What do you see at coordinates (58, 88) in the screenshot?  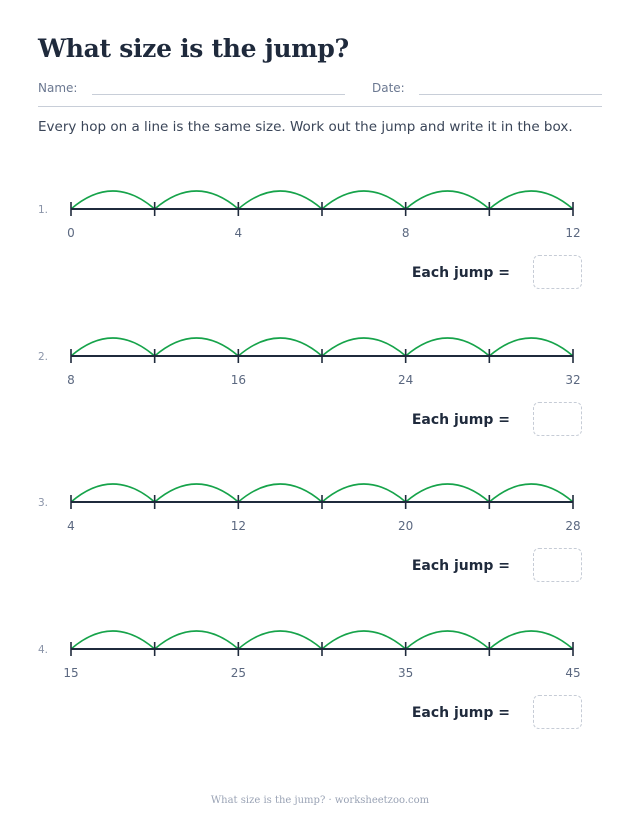 I see `name-label: Name:` at bounding box center [58, 88].